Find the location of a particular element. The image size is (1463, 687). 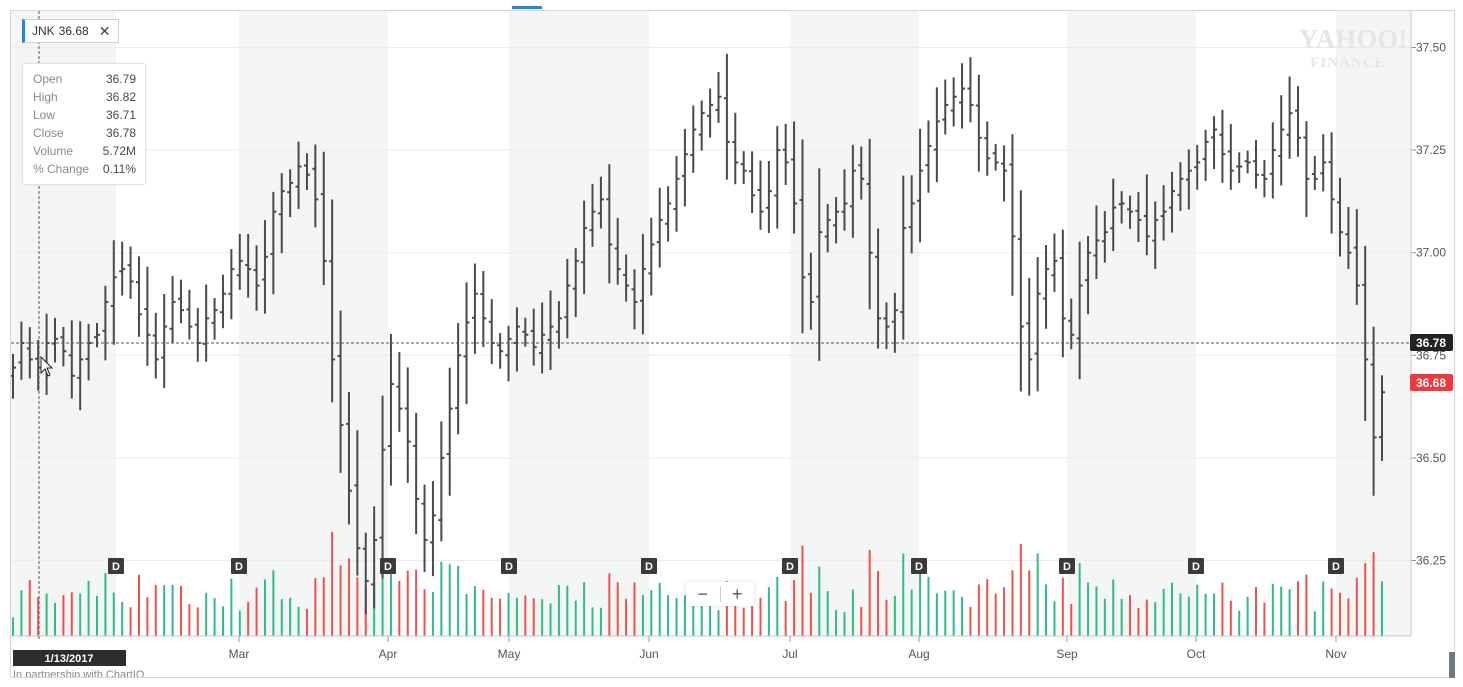

month-shade-band is located at coordinates (579, 323).